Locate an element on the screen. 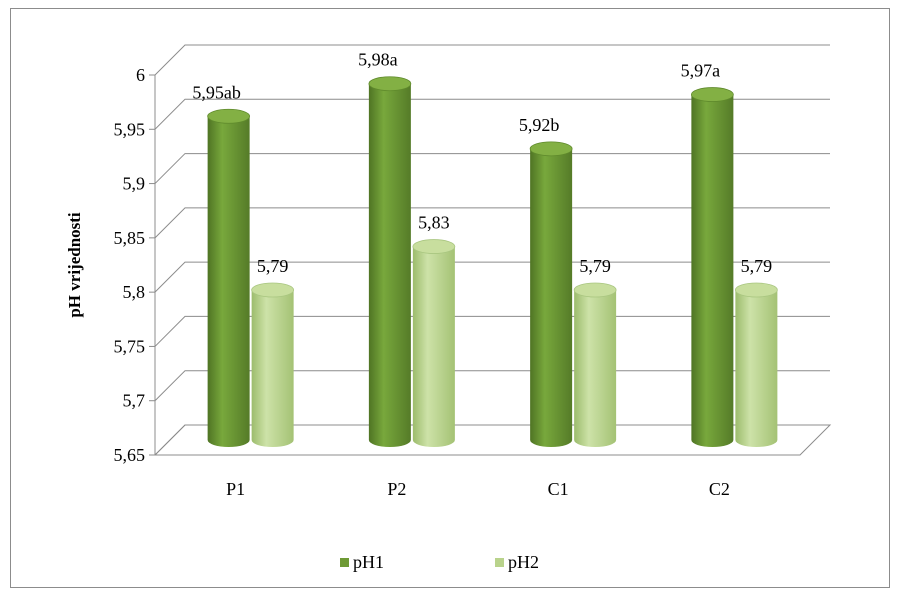 The width and height of the screenshot is (904, 594). bar-ph1-c1 is located at coordinates (551, 294).